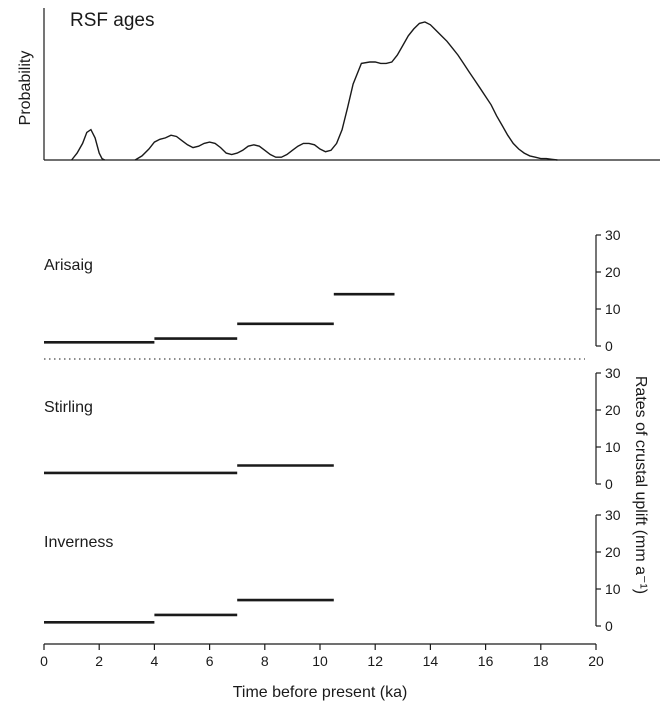 Image resolution: width=666 pixels, height=706 pixels. What do you see at coordinates (375, 661) in the screenshot?
I see `time-tick-label: 12` at bounding box center [375, 661].